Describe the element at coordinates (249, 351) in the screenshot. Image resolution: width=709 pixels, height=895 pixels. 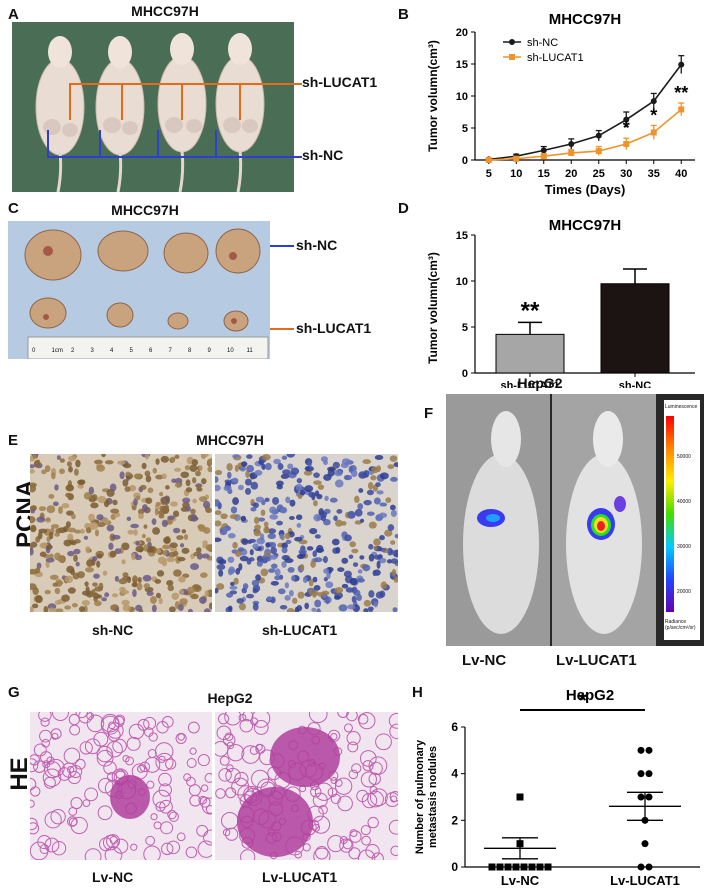
I see `ruler-tick-label: 11` at that location.